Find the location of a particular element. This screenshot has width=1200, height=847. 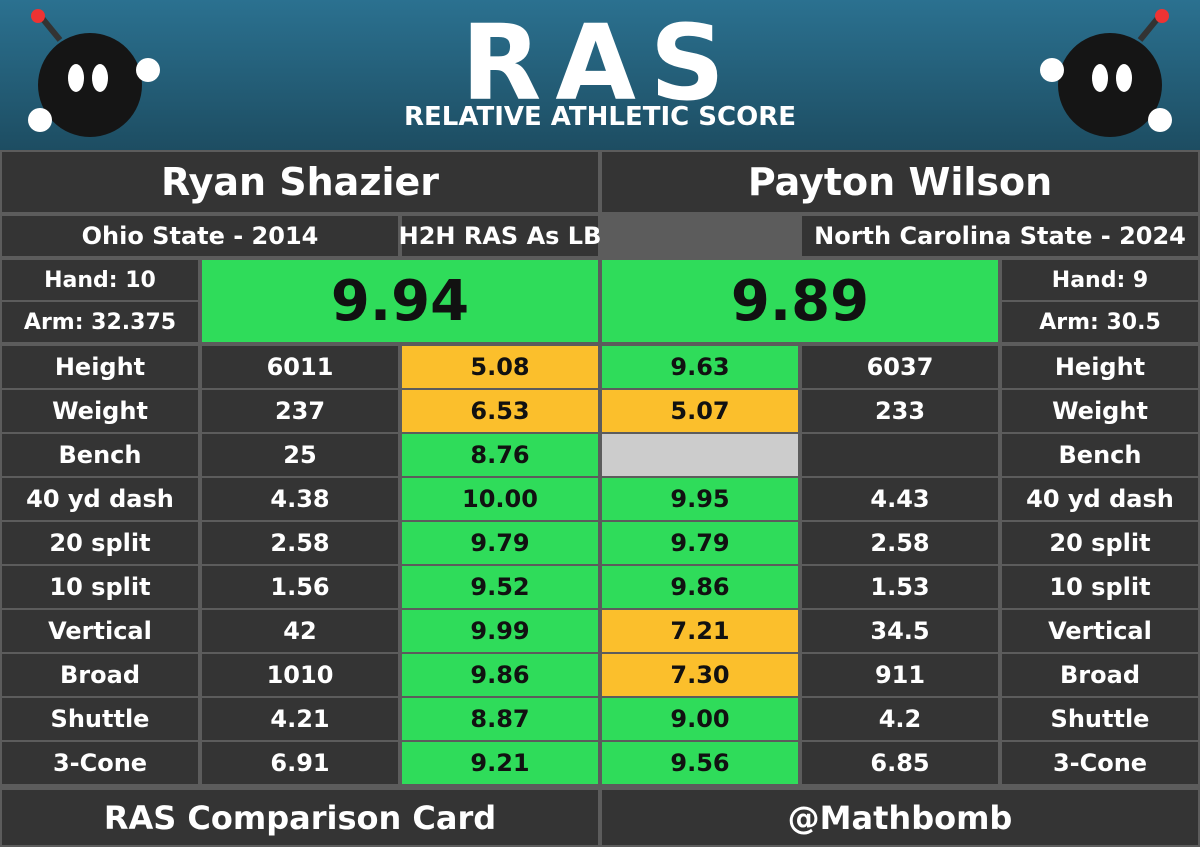

measurement: 233 is located at coordinates (900, 411).